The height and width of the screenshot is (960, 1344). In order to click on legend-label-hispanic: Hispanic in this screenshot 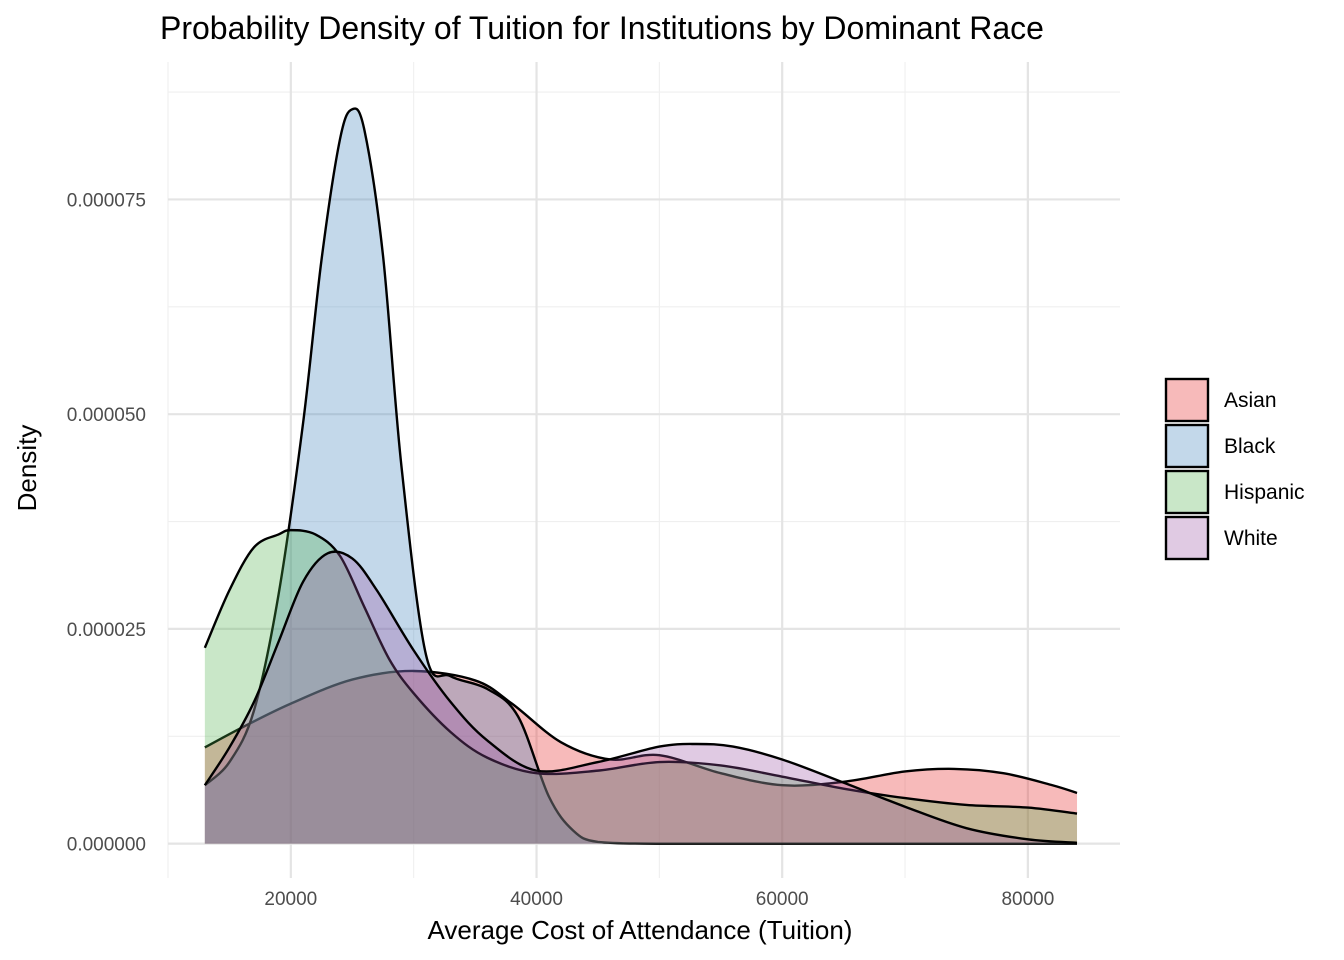, I will do `click(1264, 492)`.